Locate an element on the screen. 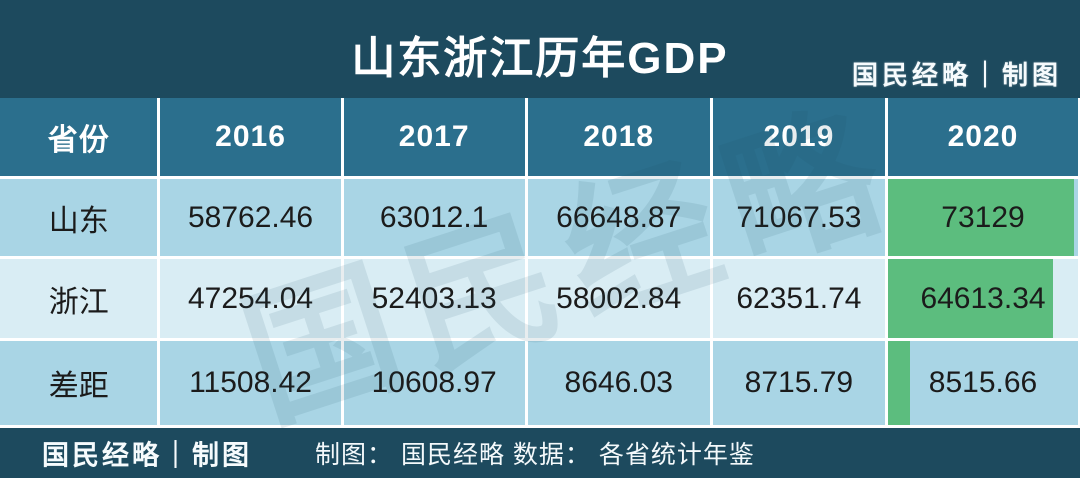 This screenshot has height=478, width=1080. table-cell-2020-zhejiang: 64613.34 is located at coordinates (983, 298).